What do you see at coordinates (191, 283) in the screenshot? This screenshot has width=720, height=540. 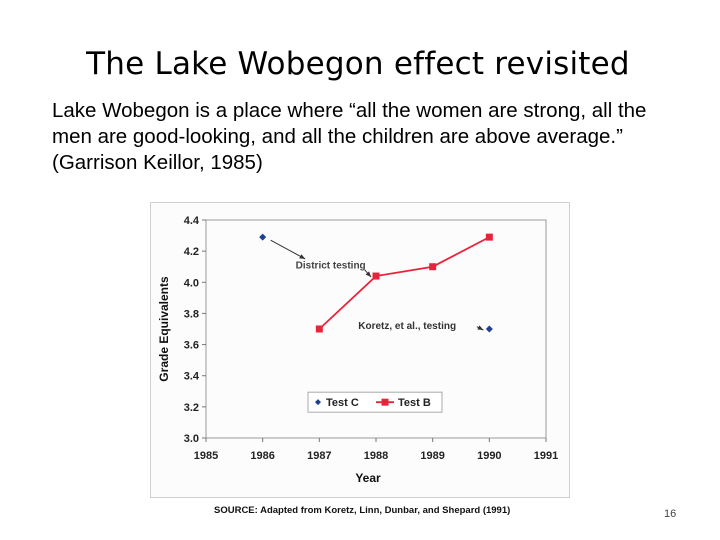 I see `y-tick-label: 4.0` at bounding box center [191, 283].